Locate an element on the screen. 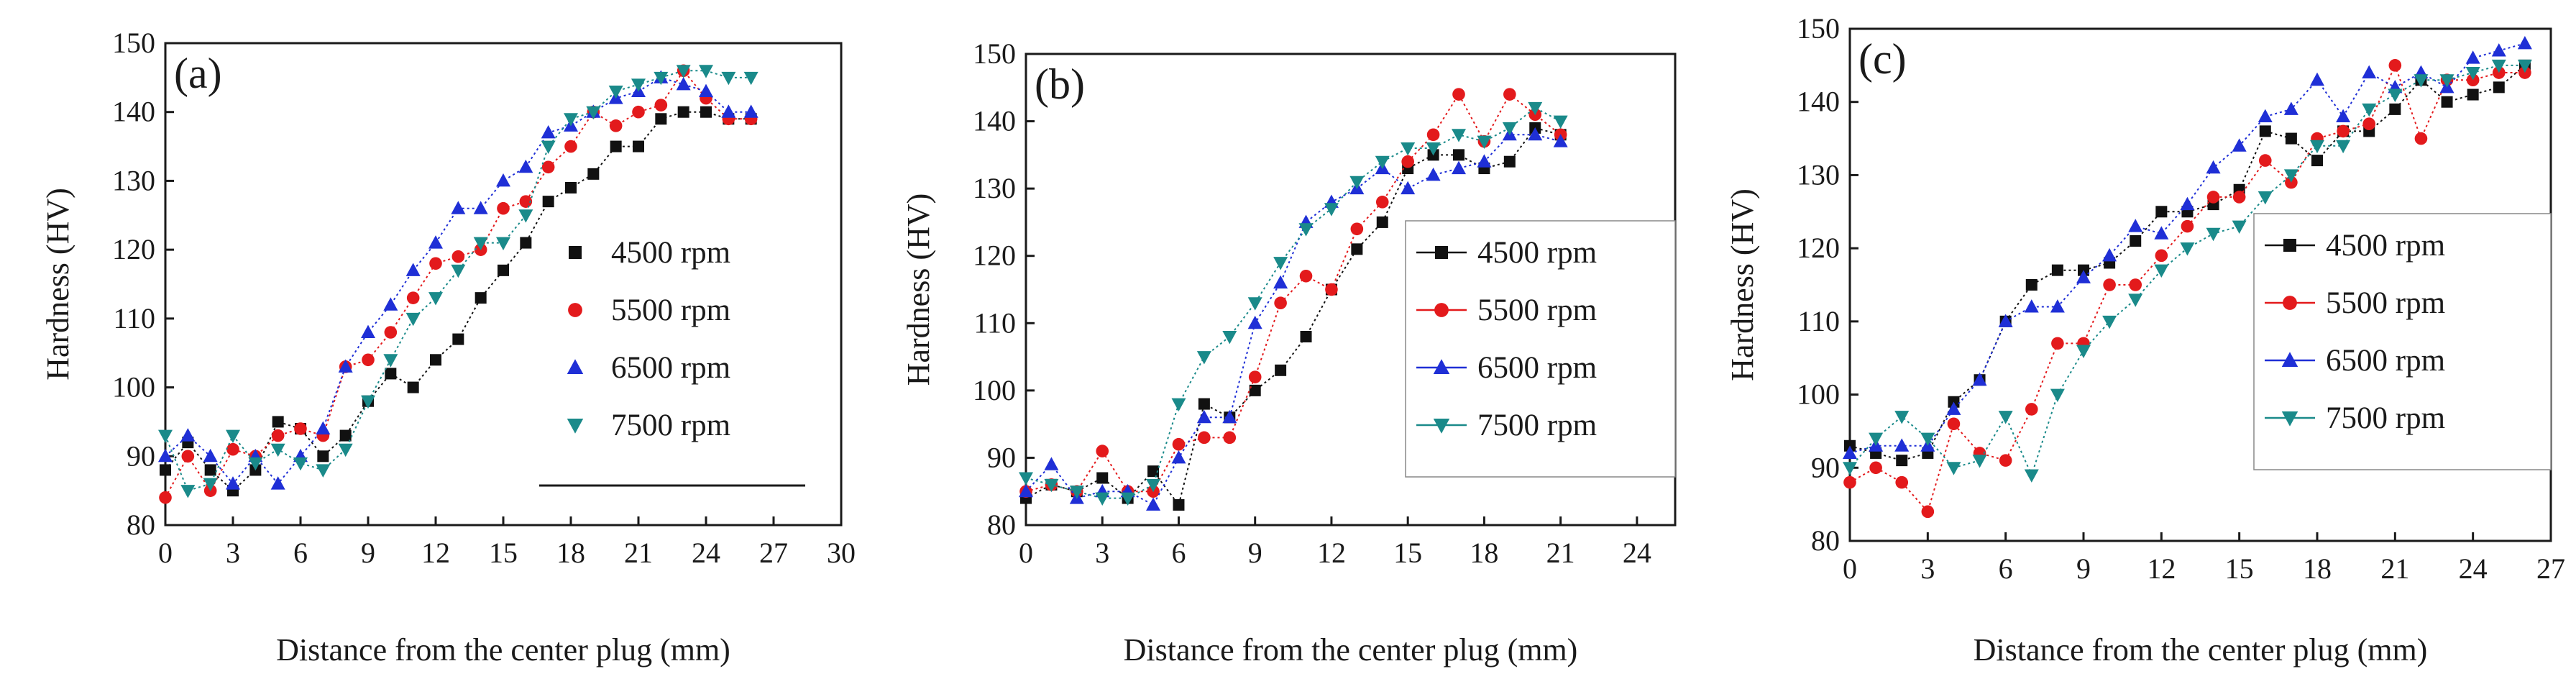 The height and width of the screenshot is (697, 2576). y-tick-label: 130 is located at coordinates (133, 180).